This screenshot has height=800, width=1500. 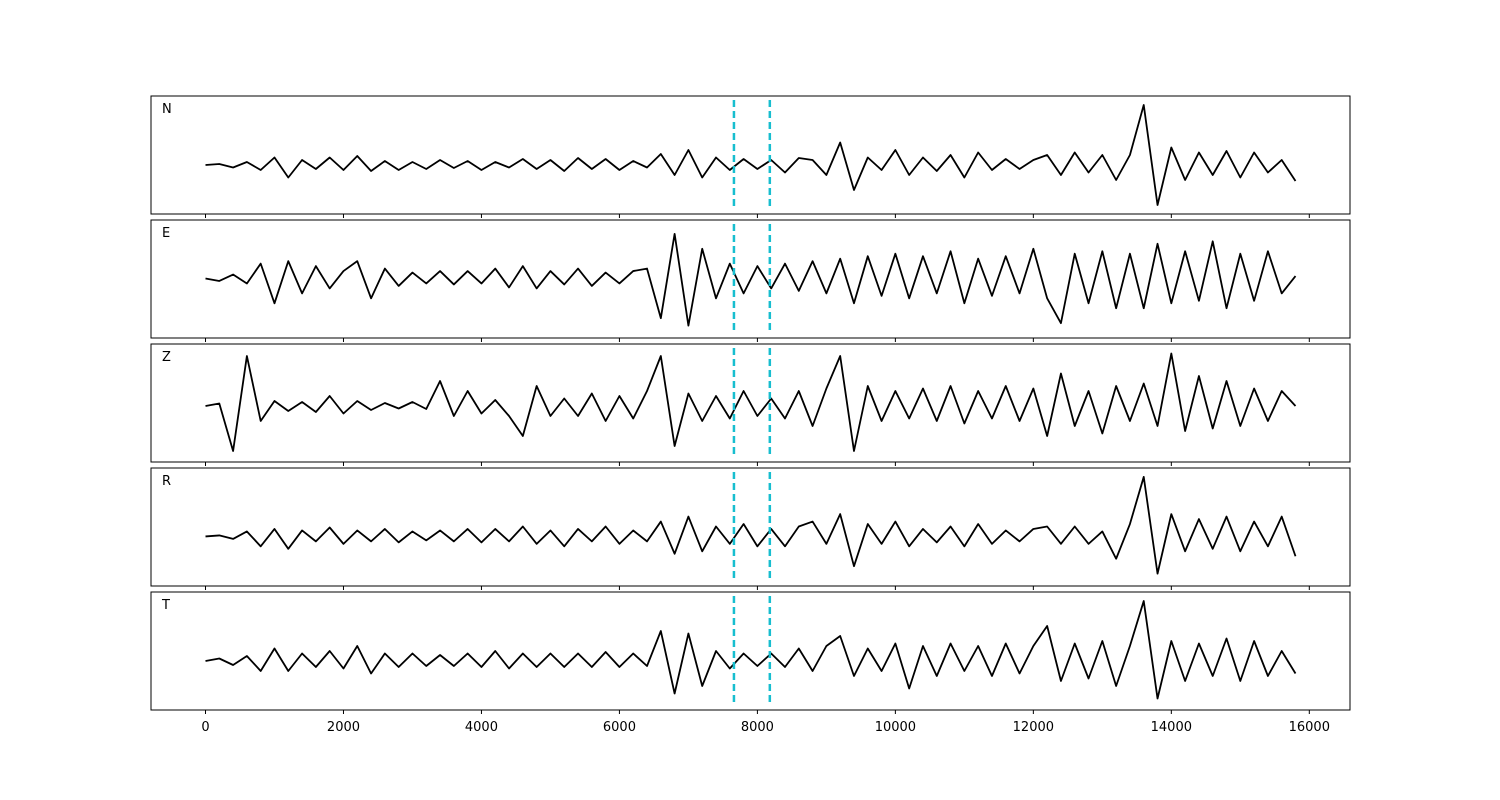 What do you see at coordinates (343, 727) in the screenshot?
I see `x-tick-label: 2000` at bounding box center [343, 727].